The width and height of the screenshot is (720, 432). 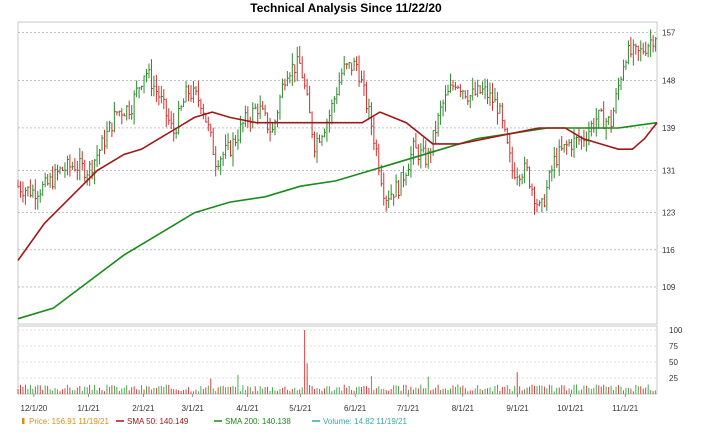 I want to click on volume-bars, so click(x=337, y=362).